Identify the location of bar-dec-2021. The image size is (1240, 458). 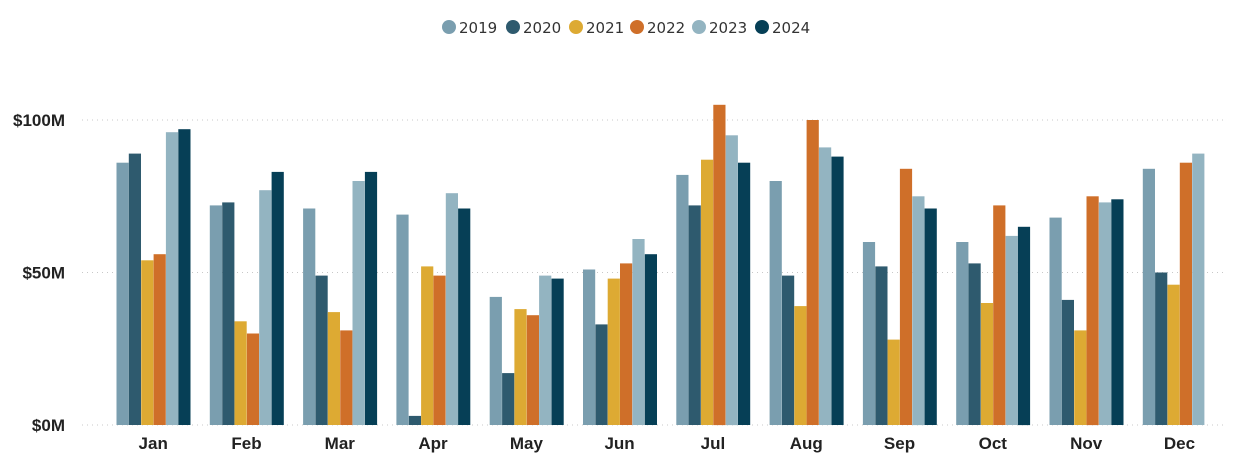
(1173, 354).